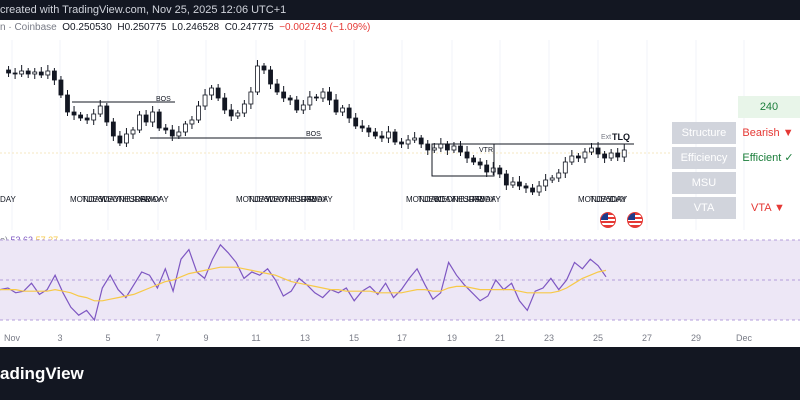 Image resolution: width=800 pixels, height=400 pixels. Describe the element at coordinates (744, 338) in the screenshot. I see `x-tick-label: Dec` at that location.